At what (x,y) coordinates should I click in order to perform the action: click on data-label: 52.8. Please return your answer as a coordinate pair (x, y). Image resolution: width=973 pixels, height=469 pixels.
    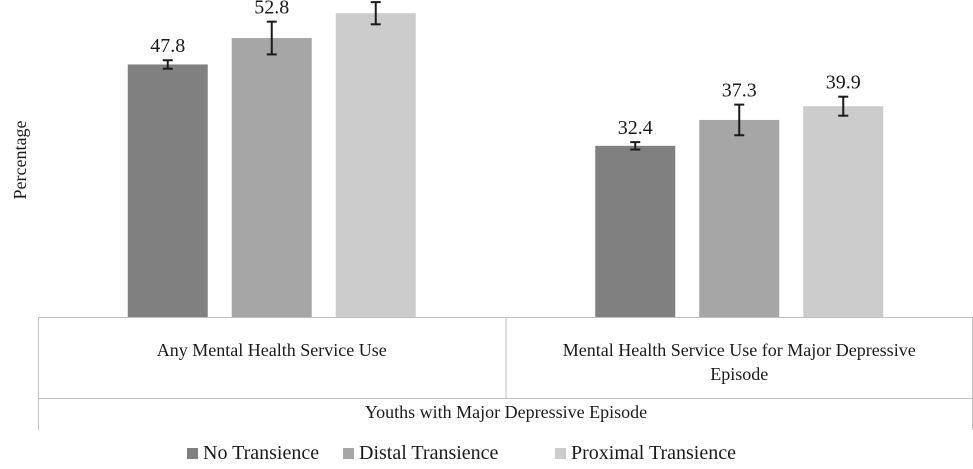
    Looking at the image, I should click on (271, 9).